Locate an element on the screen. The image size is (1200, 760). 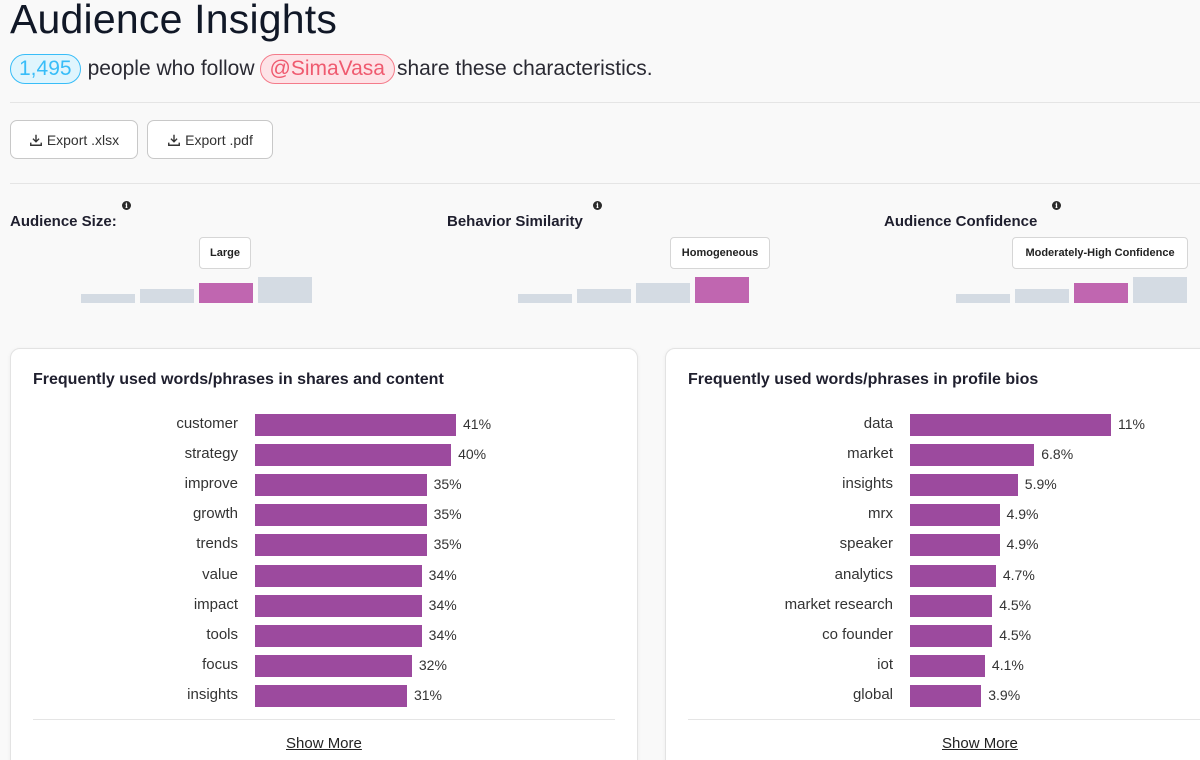
bar-row: focus 32% is located at coordinates (324, 665).